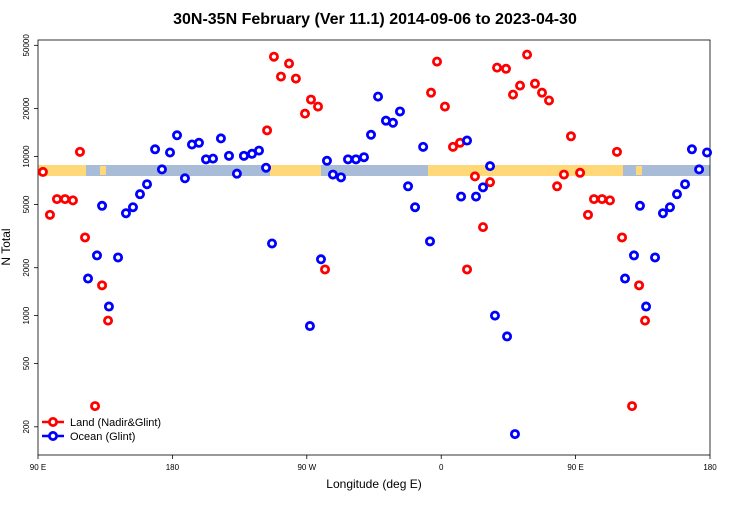 The height and width of the screenshot is (505, 750). I want to click on y-axis-label: N Total, so click(6, 246).